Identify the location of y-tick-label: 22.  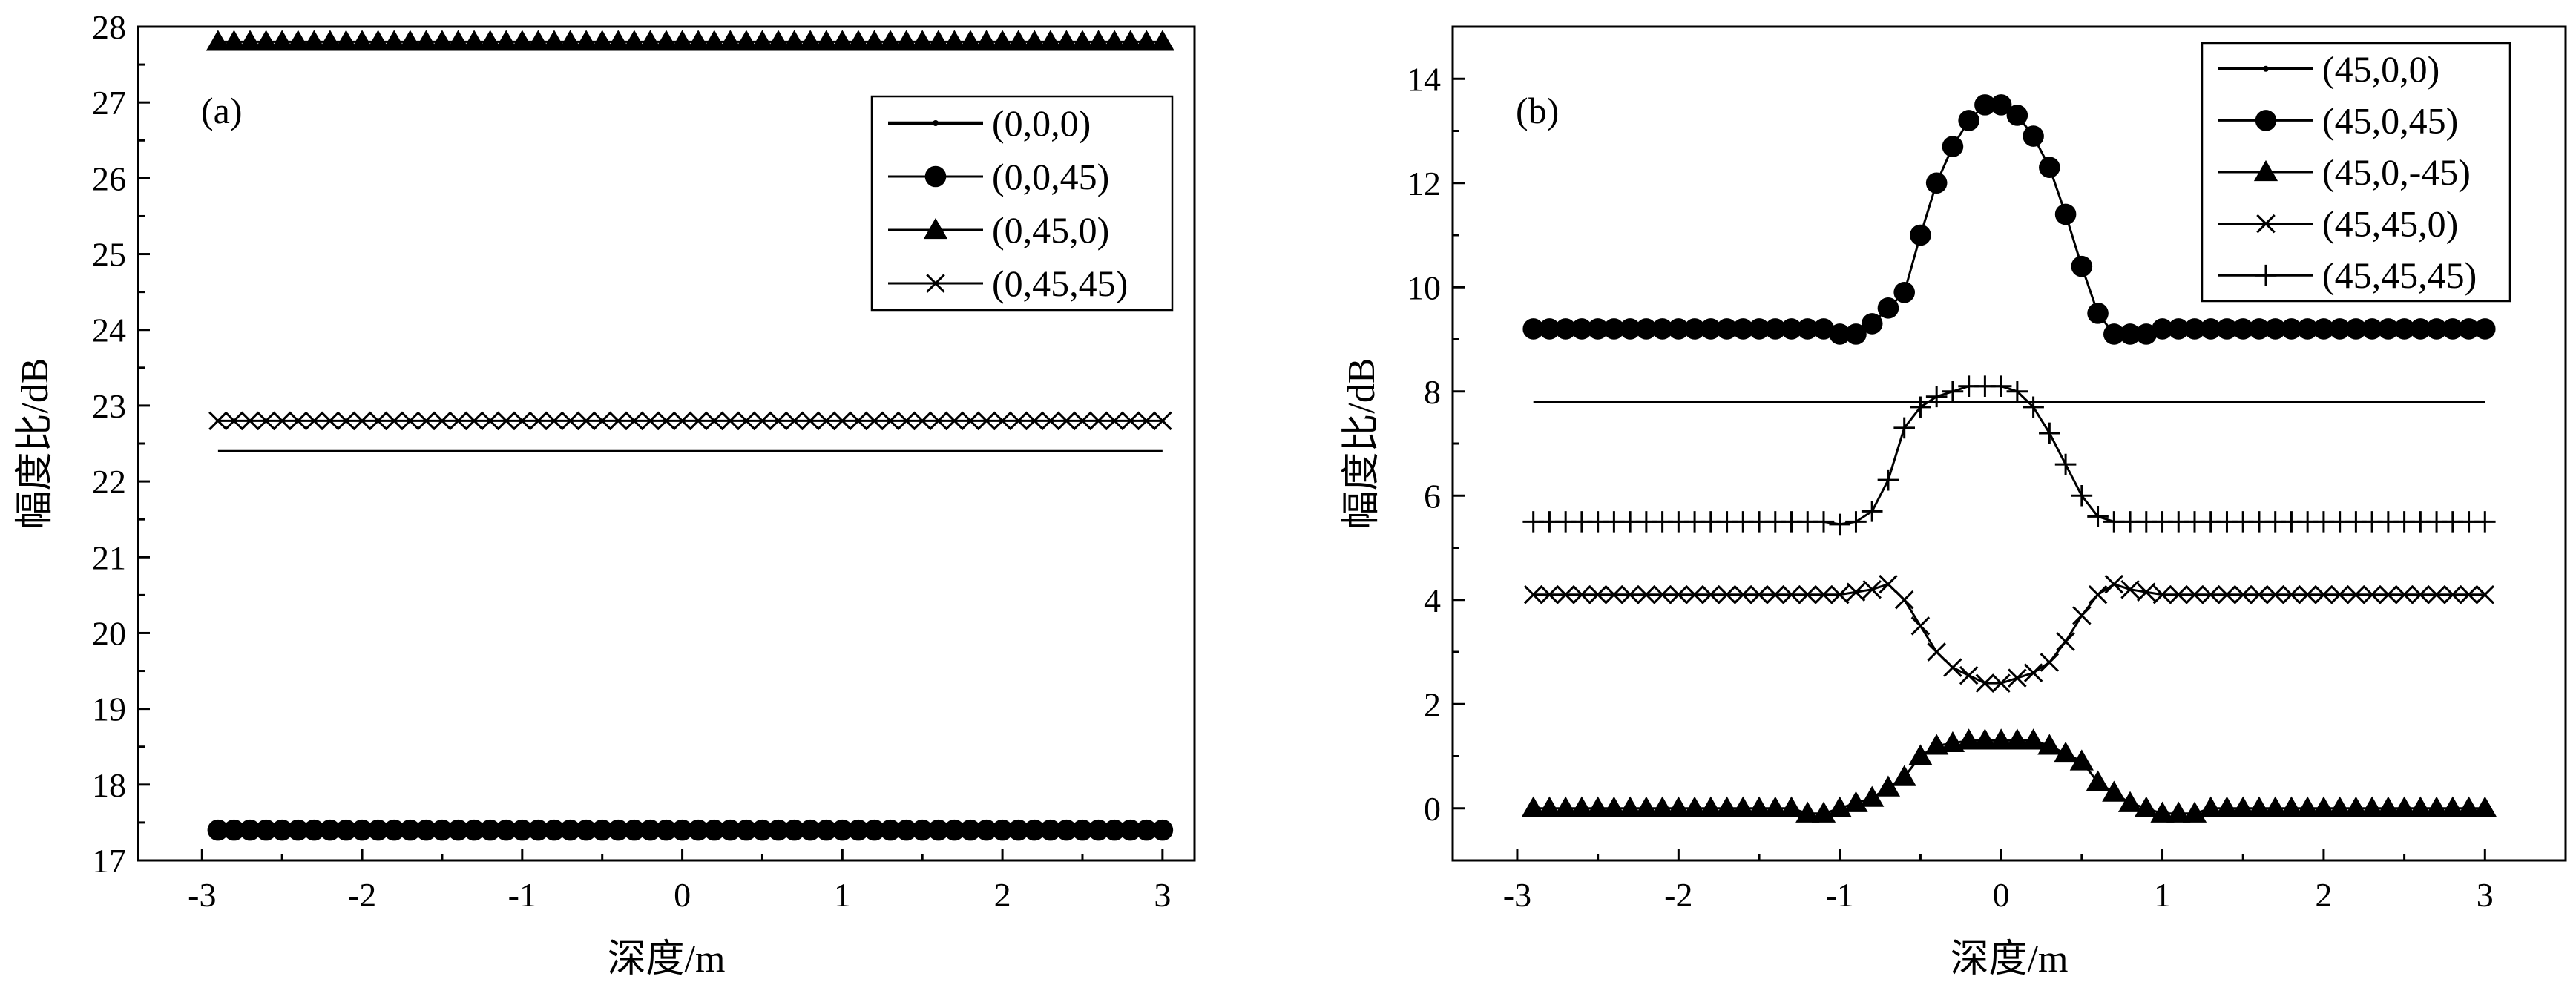
(109, 482).